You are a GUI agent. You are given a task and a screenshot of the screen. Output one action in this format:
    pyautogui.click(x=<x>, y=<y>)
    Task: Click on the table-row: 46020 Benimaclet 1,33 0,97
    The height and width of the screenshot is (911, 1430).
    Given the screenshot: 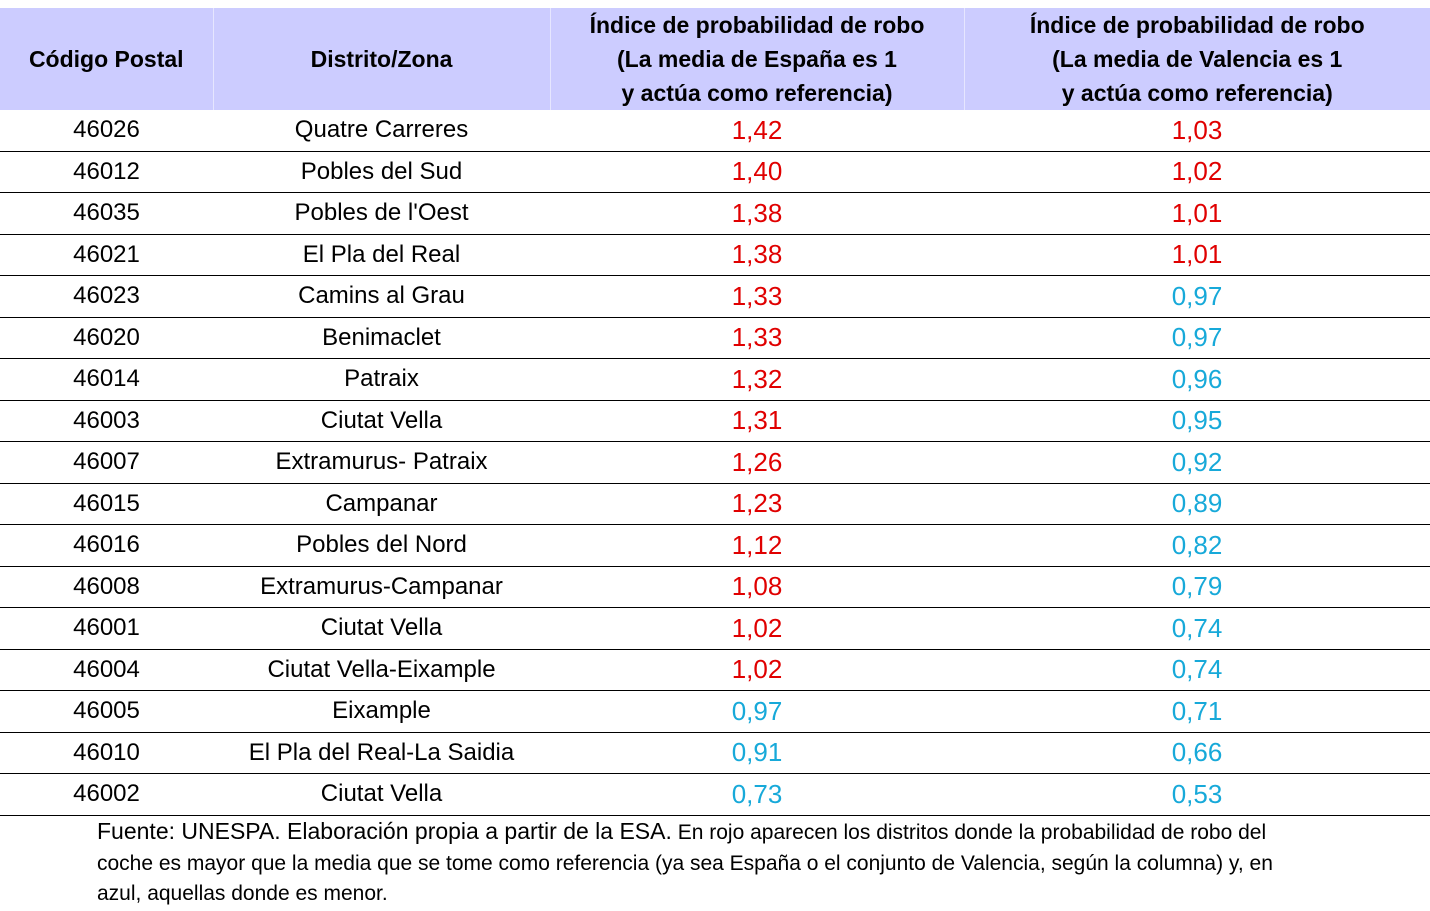 What is the action you would take?
    pyautogui.click(x=715, y=338)
    